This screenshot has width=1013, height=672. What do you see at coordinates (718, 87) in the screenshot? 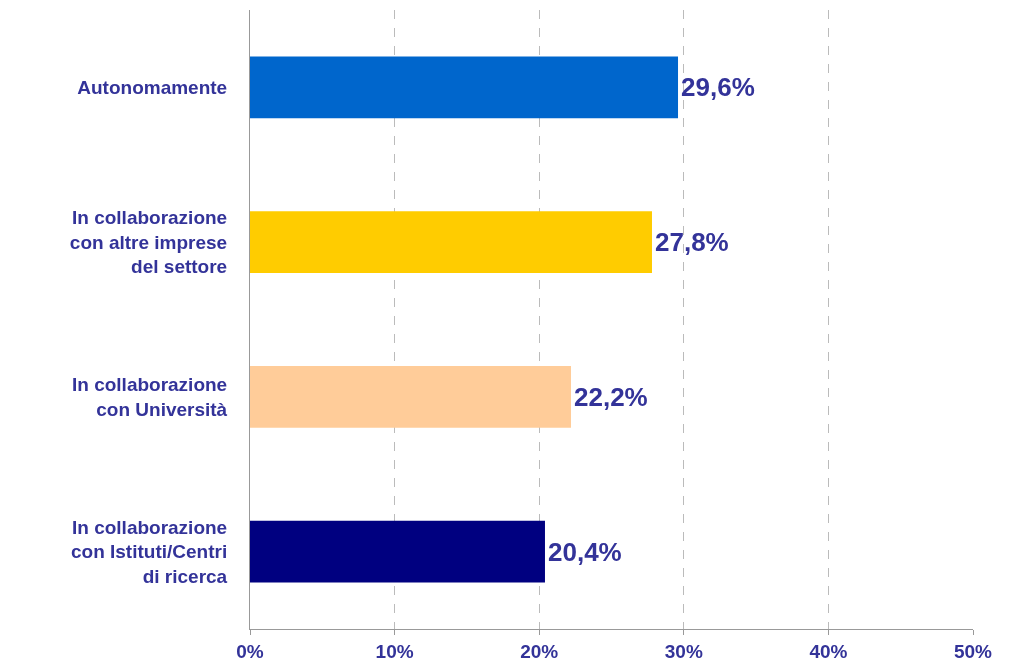
I see `data-label: 29,6%` at bounding box center [718, 87].